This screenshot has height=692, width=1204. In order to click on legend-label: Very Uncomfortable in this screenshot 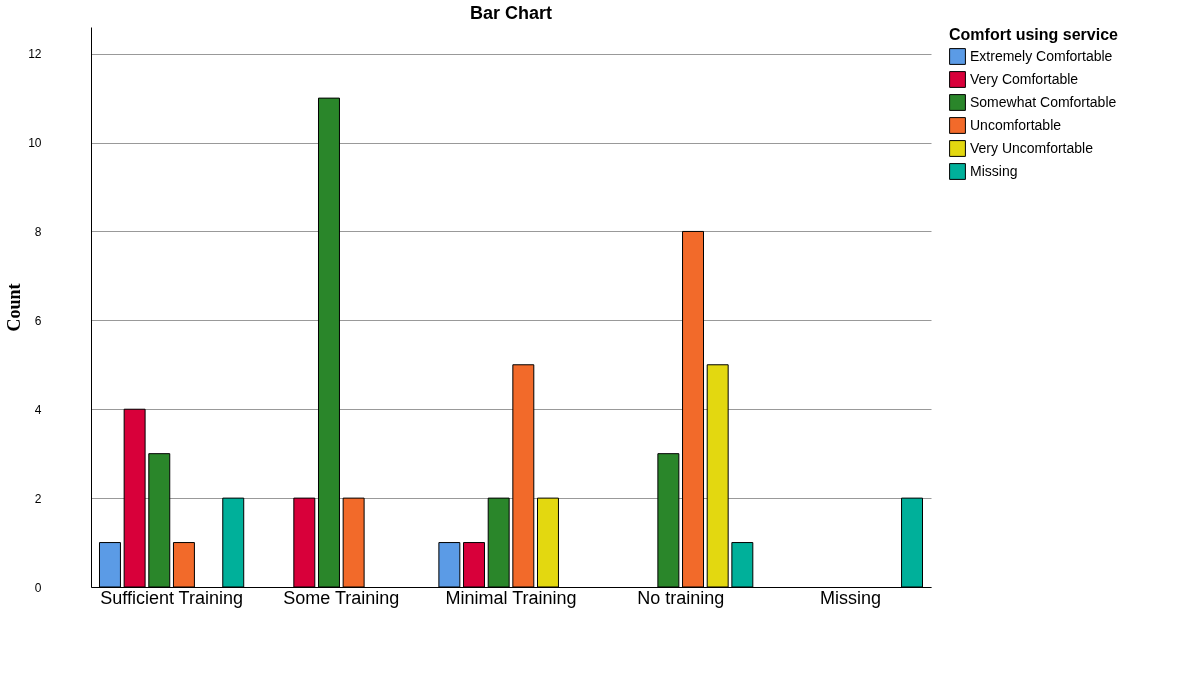, I will do `click(1032, 147)`.